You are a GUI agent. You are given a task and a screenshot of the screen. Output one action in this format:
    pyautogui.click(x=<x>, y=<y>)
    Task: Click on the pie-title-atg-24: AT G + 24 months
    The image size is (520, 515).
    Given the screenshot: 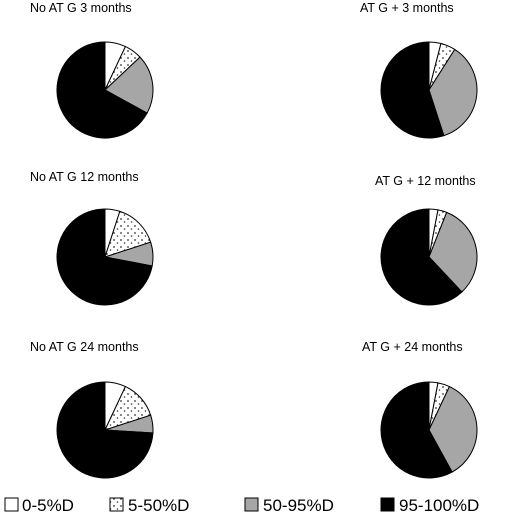 What is the action you would take?
    pyautogui.click(x=412, y=347)
    